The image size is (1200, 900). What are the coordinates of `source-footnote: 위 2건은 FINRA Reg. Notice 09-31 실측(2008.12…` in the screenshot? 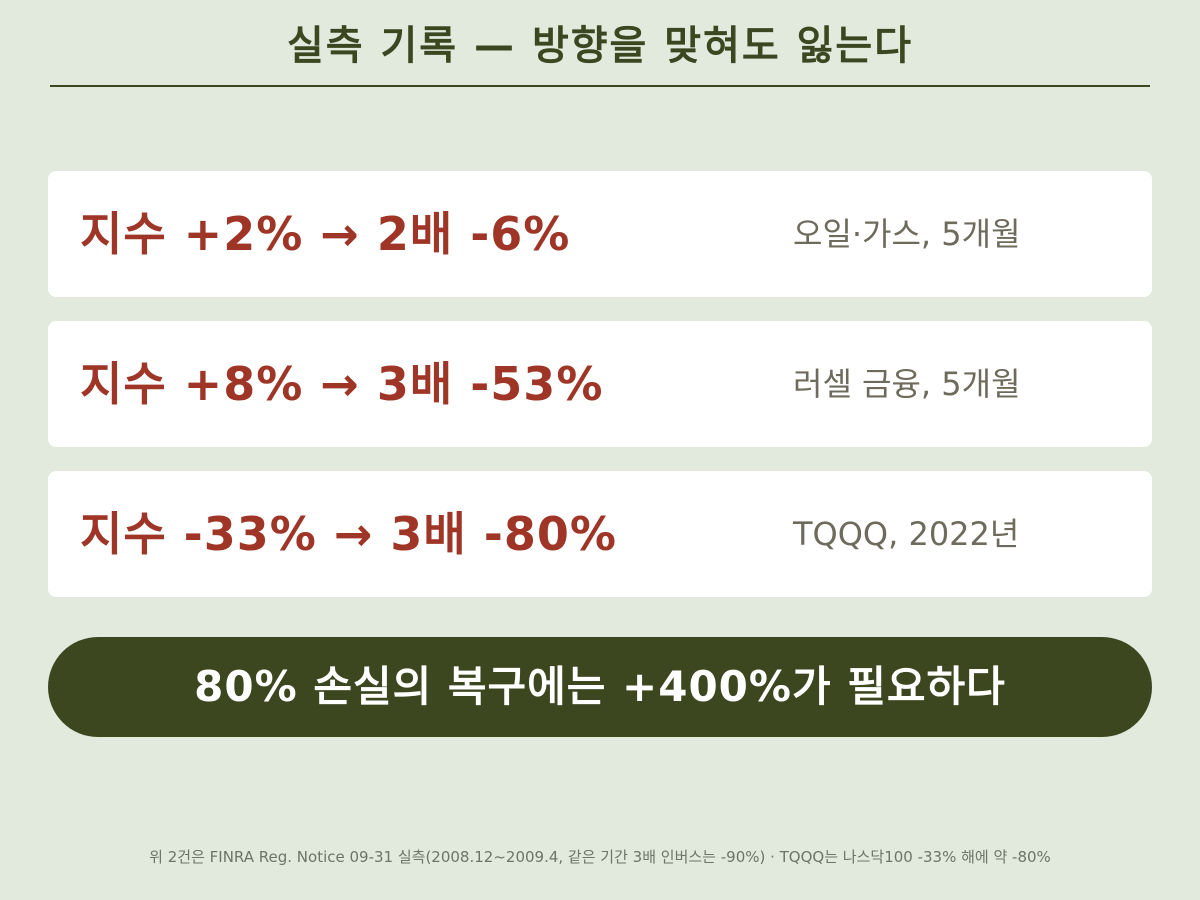 It's located at (600, 857).